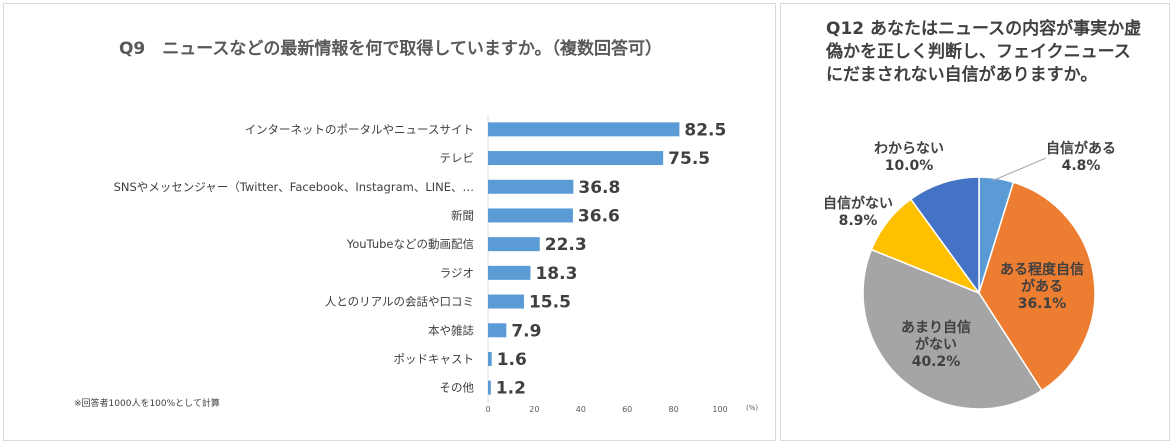 The height and width of the screenshot is (447, 1175). Describe the element at coordinates (534, 409) in the screenshot. I see `q9-x-tick-label: 20` at that location.